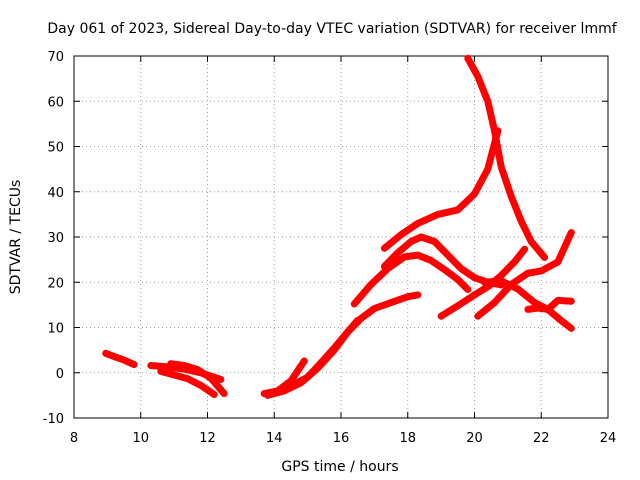  I want to click on series-track-j, so click(441, 189).